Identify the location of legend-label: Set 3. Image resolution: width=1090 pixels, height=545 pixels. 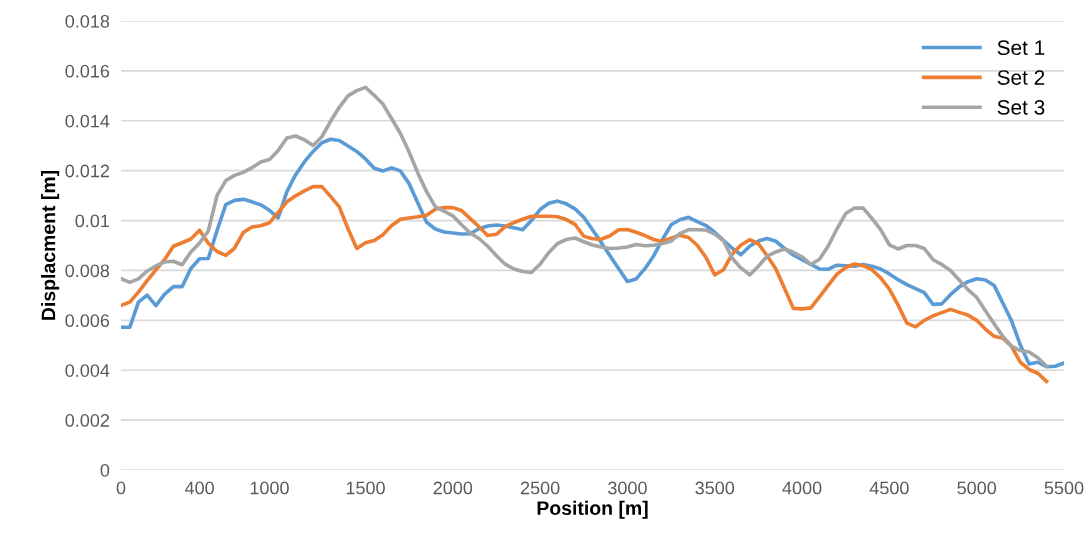
(1021, 107).